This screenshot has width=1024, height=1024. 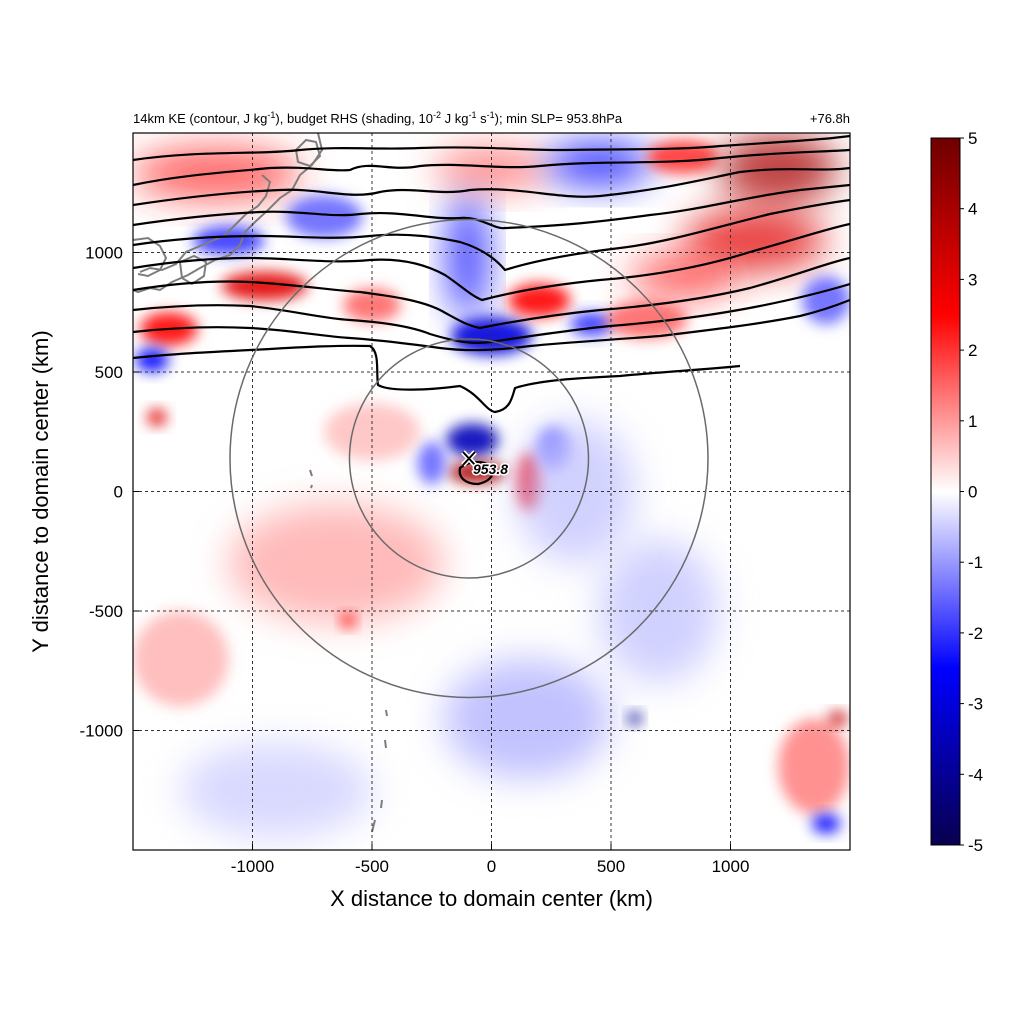 What do you see at coordinates (975, 704) in the screenshot?
I see `colorbar-tick-label: -3` at bounding box center [975, 704].